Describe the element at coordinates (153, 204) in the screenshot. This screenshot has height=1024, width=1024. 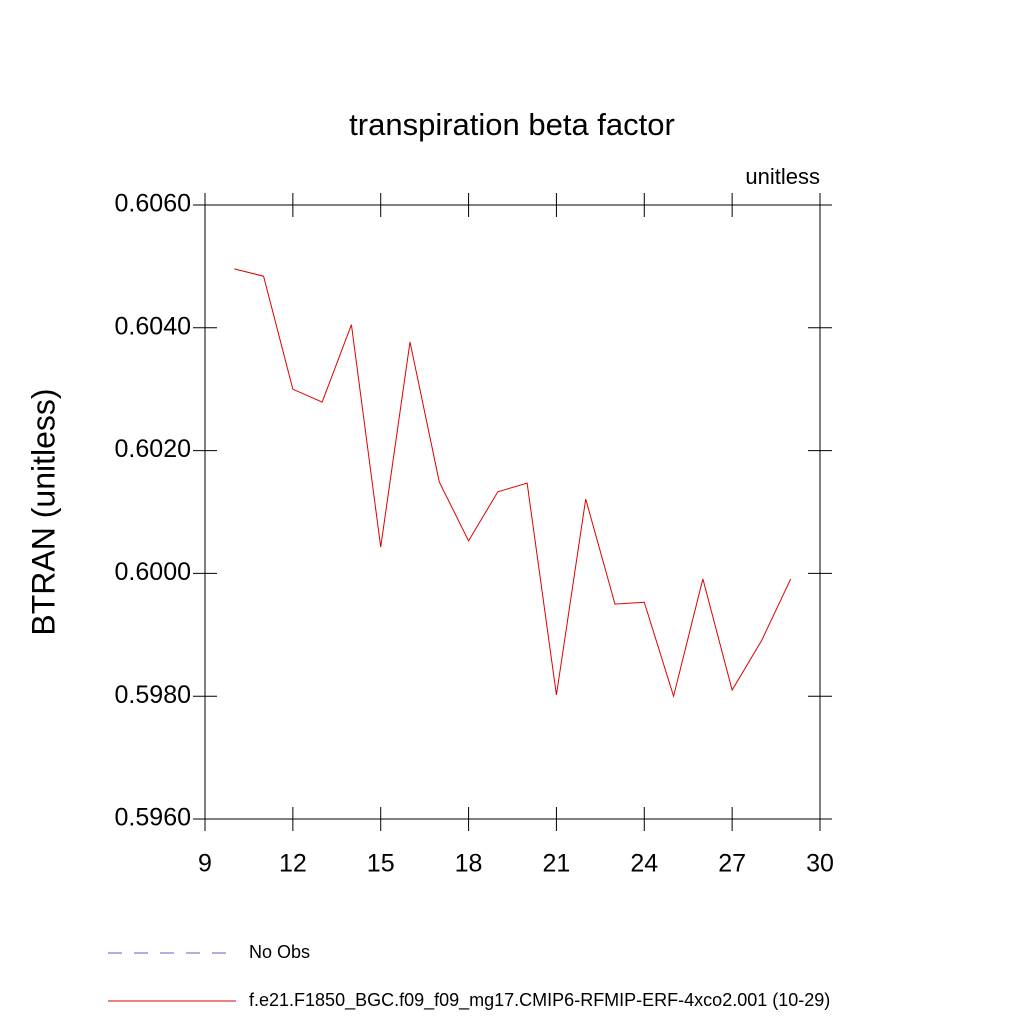
I see `y-tick-label: 0.6060` at that location.